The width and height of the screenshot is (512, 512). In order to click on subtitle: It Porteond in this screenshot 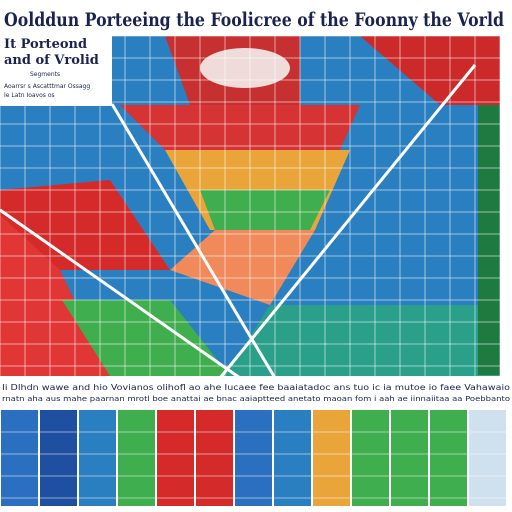, I will do `click(45, 44)`.